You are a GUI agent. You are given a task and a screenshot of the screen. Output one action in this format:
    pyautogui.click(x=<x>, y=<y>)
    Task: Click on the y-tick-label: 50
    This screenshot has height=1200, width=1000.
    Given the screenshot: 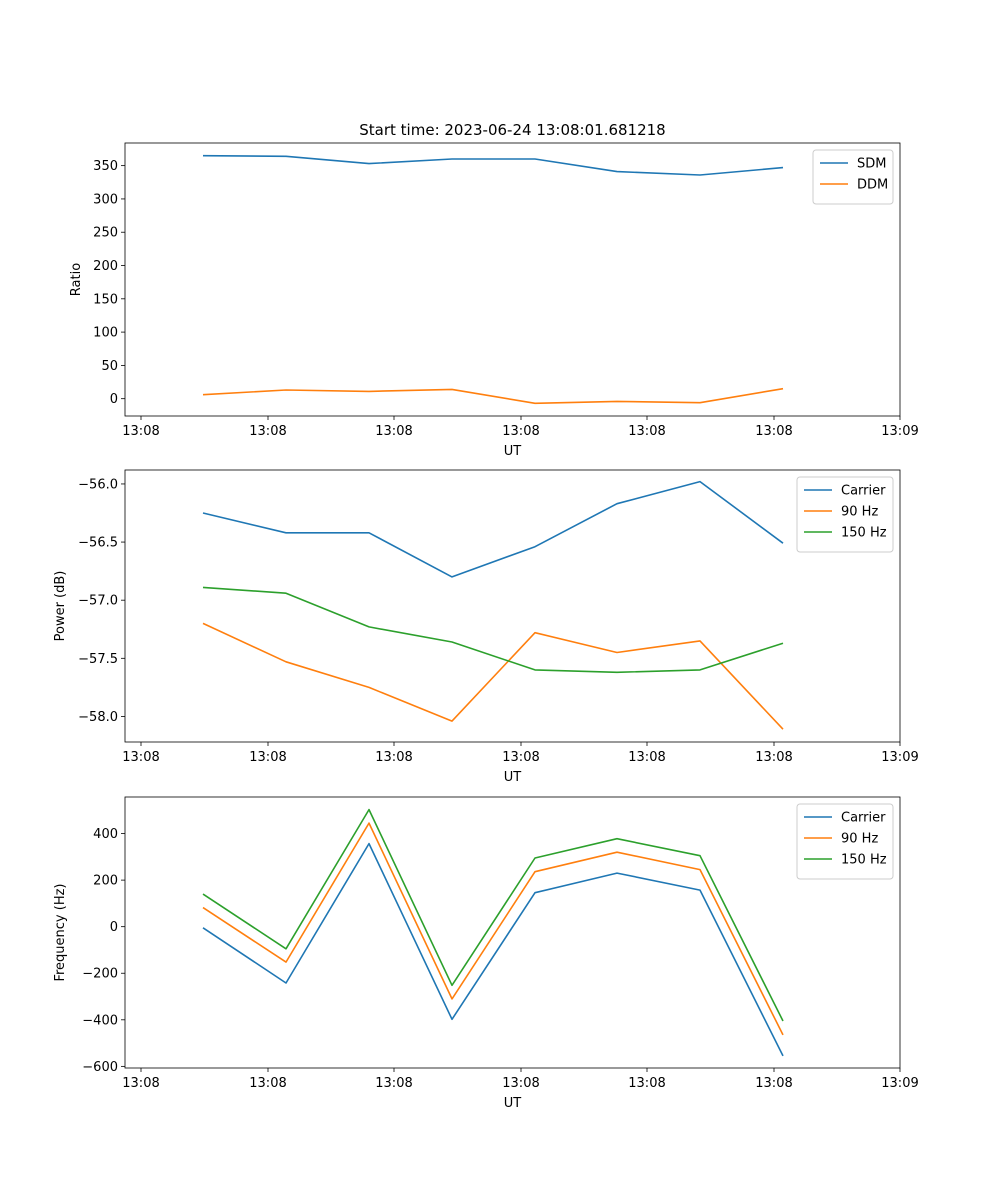 What is the action you would take?
    pyautogui.click(x=109, y=366)
    